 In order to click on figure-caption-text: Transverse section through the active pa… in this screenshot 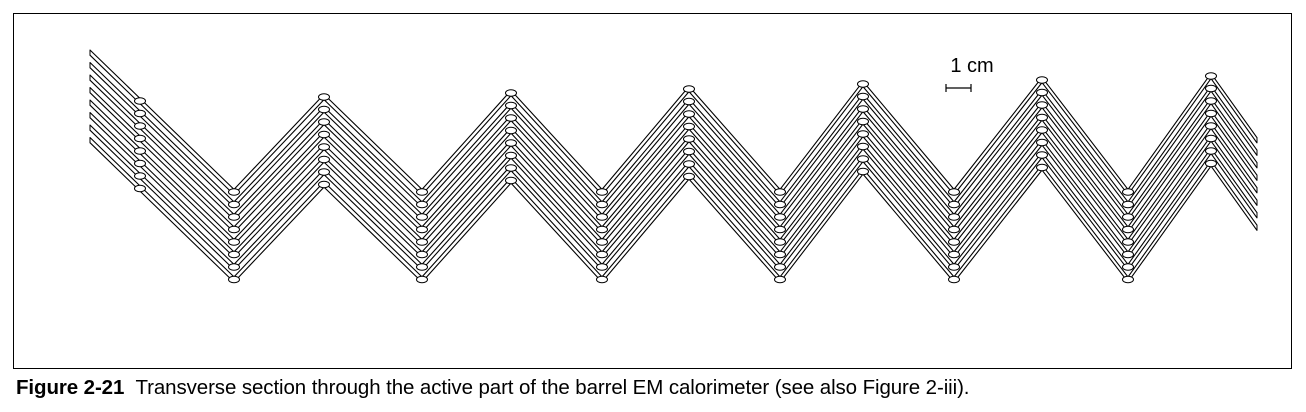, I will do `click(552, 387)`.